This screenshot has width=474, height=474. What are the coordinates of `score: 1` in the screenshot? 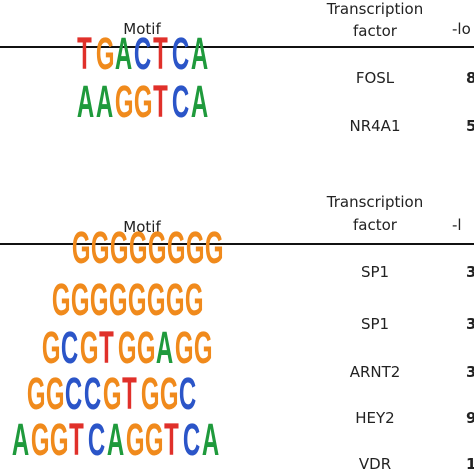 It's located at (470, 464).